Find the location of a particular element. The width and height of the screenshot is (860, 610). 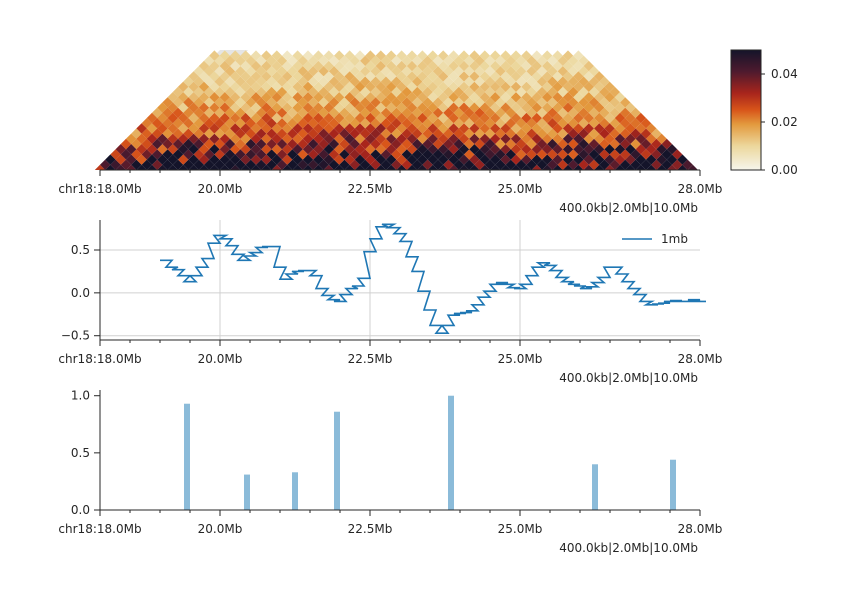

y-tick-label: 0.0 is located at coordinates (80, 510).